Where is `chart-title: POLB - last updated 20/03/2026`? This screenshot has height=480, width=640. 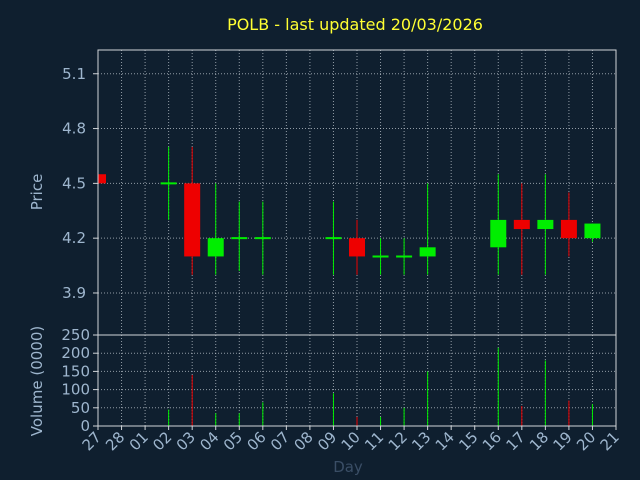
chart-title: POLB - last updated 20/03/2026 is located at coordinates (355, 24).